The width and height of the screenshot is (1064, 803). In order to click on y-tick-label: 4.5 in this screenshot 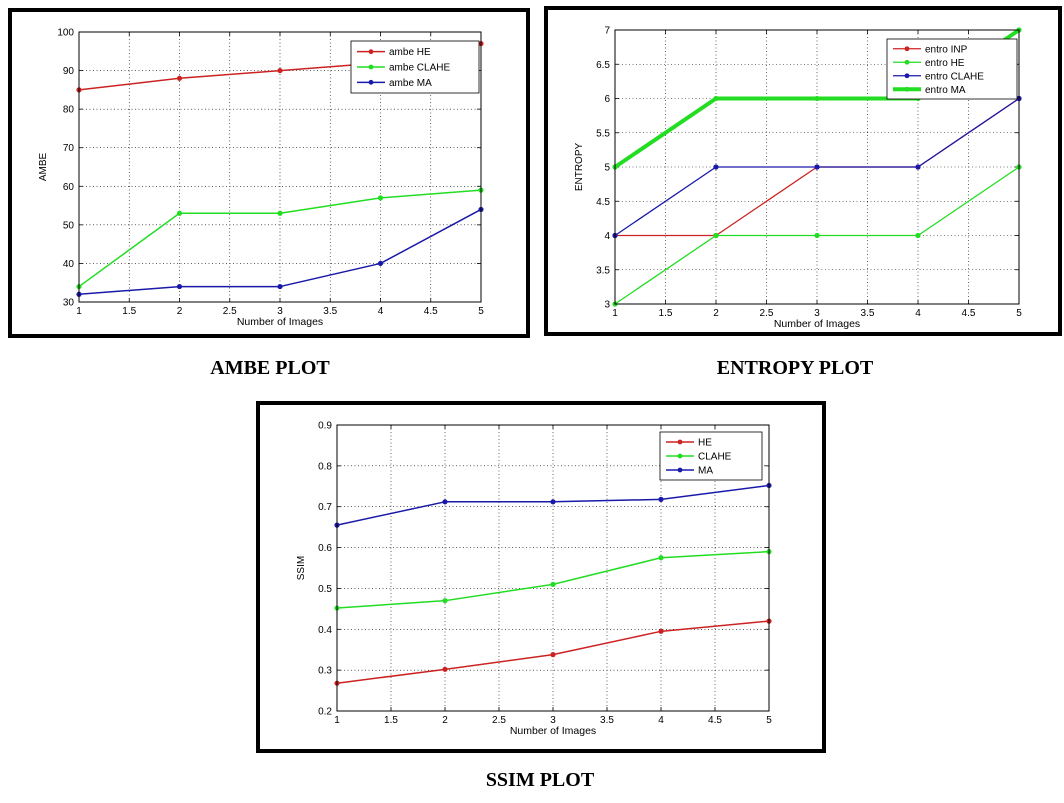, I will do `click(603, 202)`.